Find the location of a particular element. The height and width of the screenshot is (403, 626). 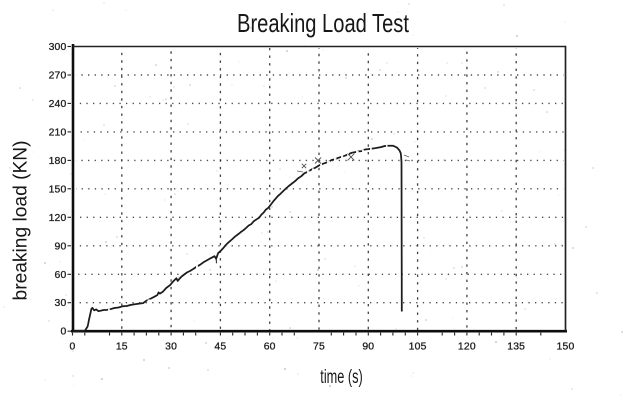

svg-text: 300 is located at coordinates (58, 47).